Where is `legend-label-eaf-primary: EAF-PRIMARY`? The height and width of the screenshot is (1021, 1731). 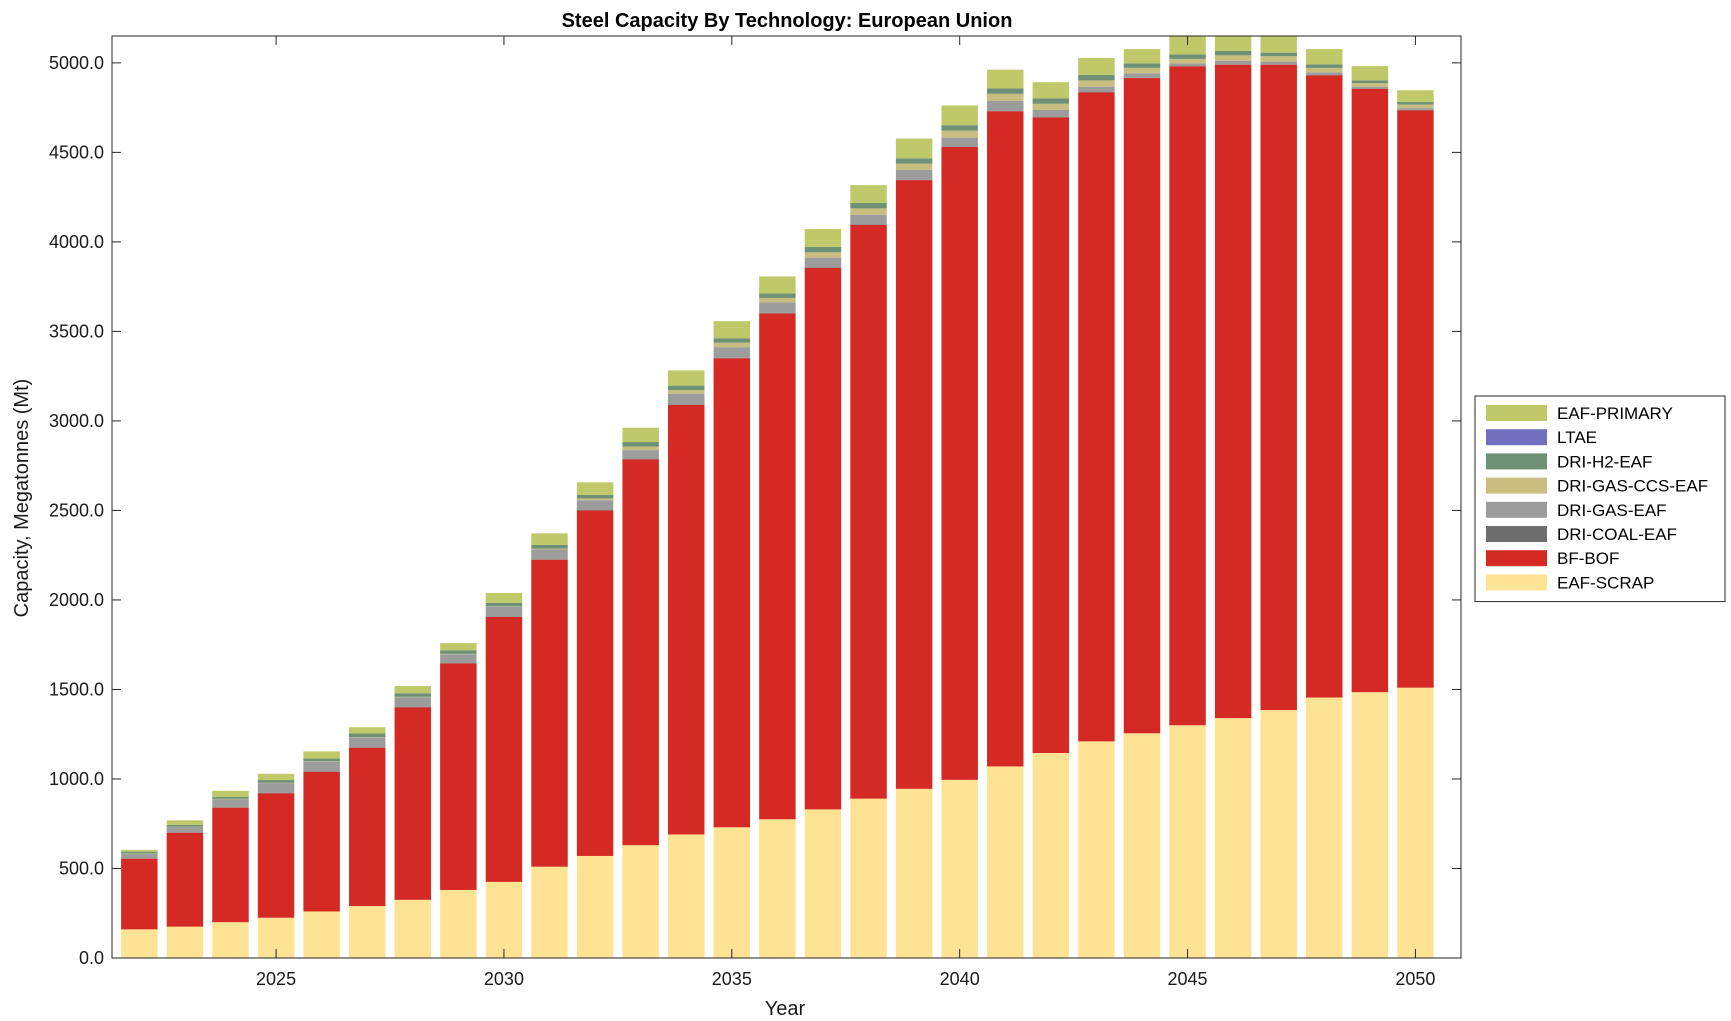 legend-label-eaf-primary: EAF-PRIMARY is located at coordinates (1615, 413).